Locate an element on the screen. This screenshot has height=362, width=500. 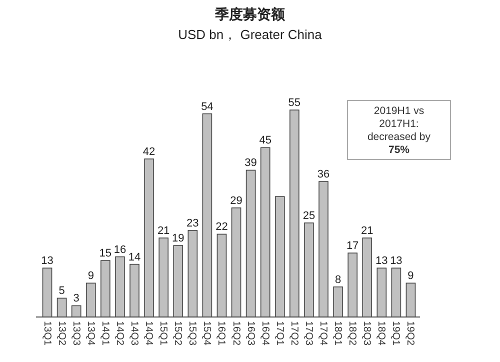
data-label: 8 is located at coordinates (338, 280).